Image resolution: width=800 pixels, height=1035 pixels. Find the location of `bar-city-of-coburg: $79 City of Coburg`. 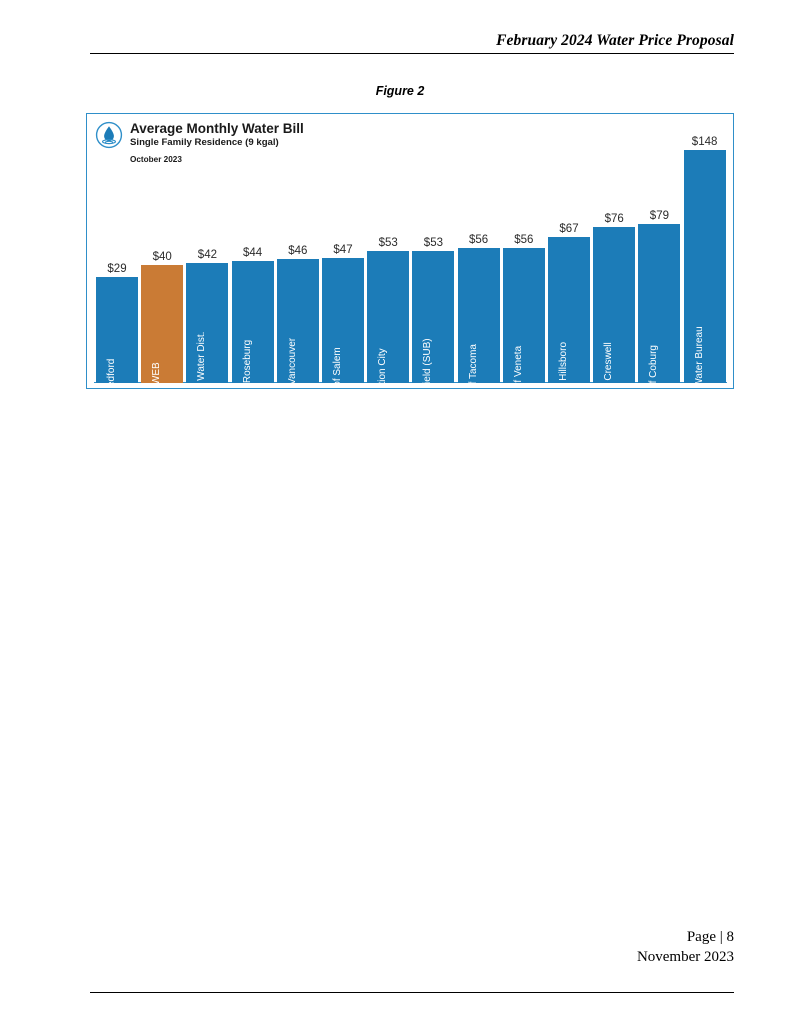

bar-city-of-coburg: $79 City of Coburg is located at coordinates (659, 296).